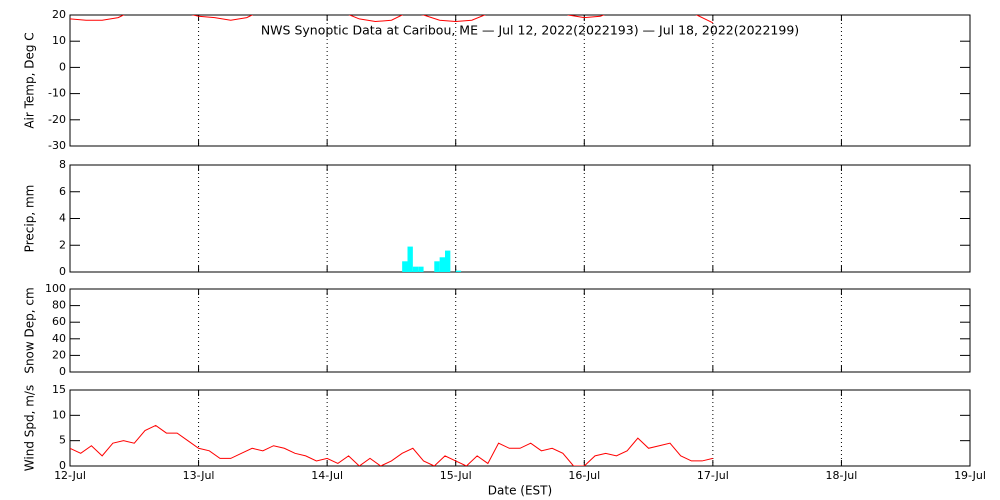 The image size is (1000, 500). Describe the element at coordinates (70, 475) in the screenshot. I see `x-tick-label: 12-Jul` at that location.